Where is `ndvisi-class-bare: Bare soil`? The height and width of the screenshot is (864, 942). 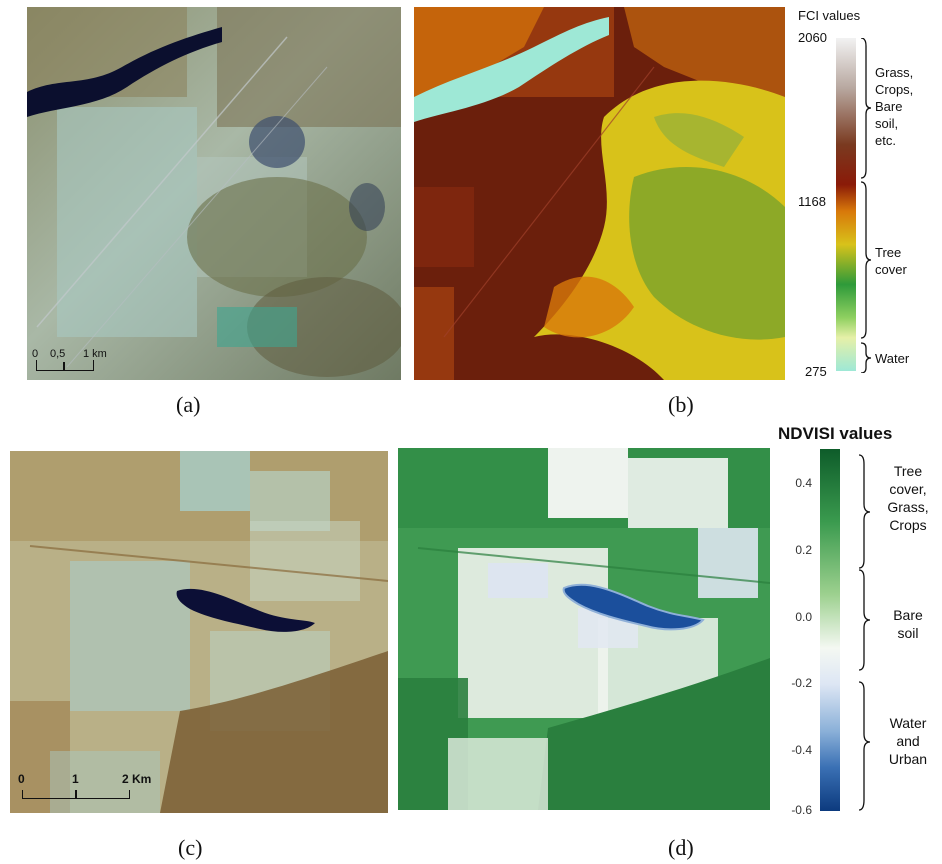
ndvisi-class-bare: Bare soil is located at coordinates (908, 624).